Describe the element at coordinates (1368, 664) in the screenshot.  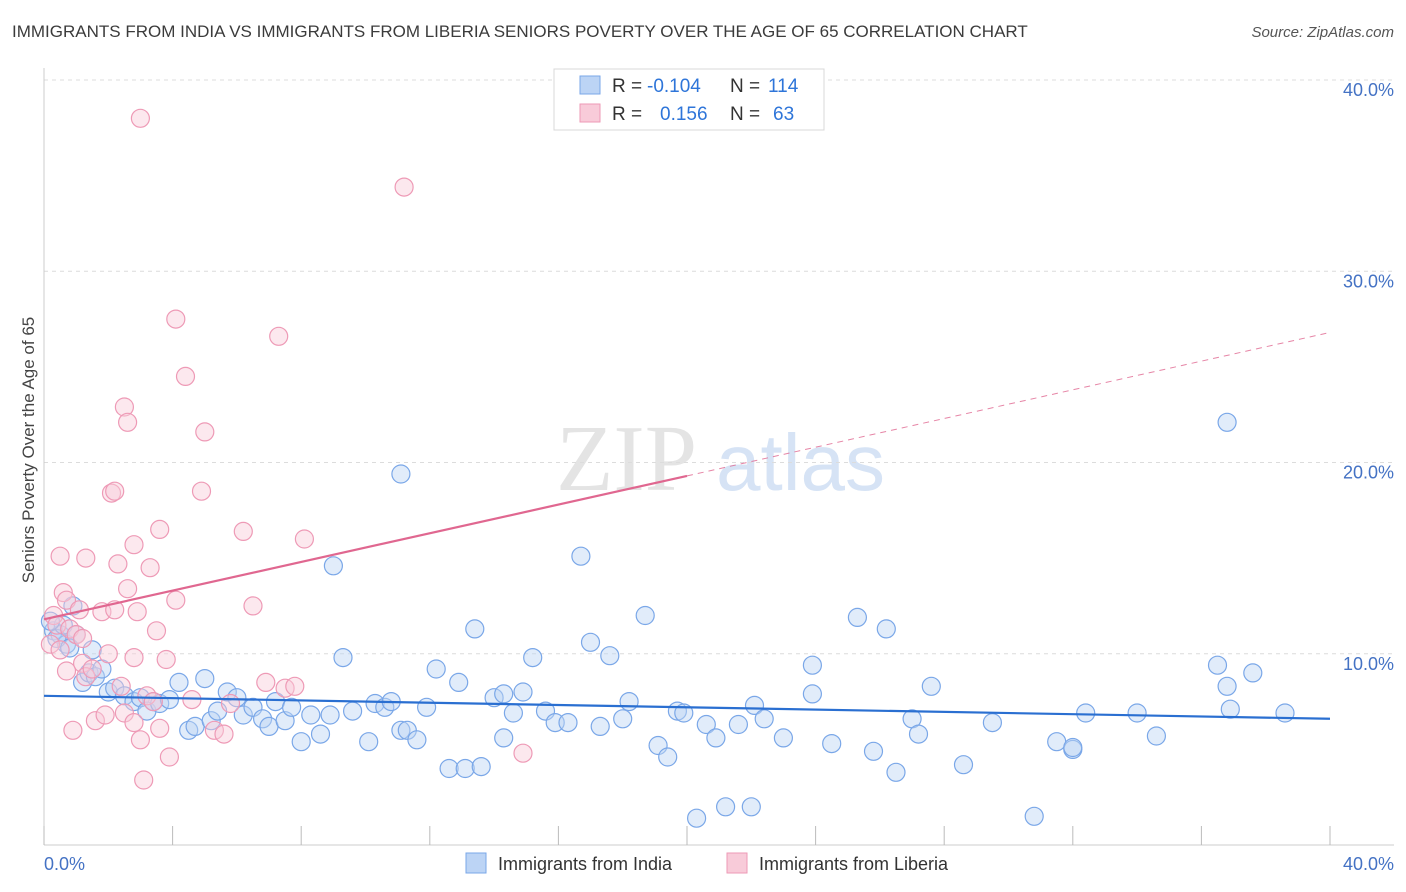
I see `y-tick-label-0: 10.0%` at that location.